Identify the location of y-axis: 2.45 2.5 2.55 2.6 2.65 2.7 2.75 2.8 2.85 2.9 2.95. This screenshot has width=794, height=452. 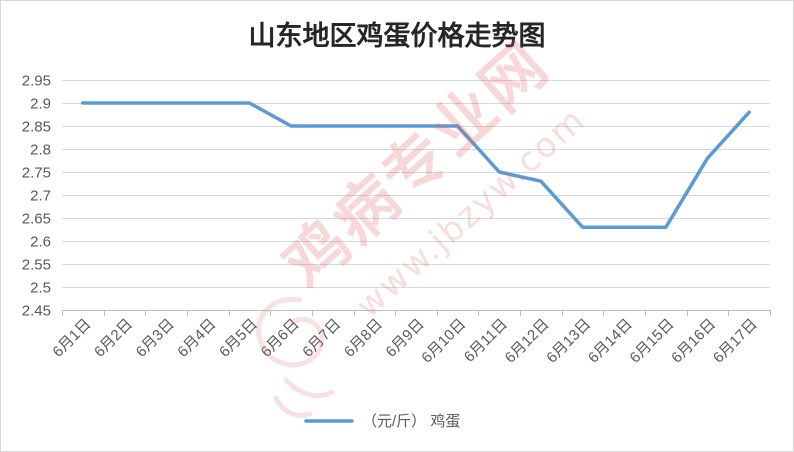
(36, 196).